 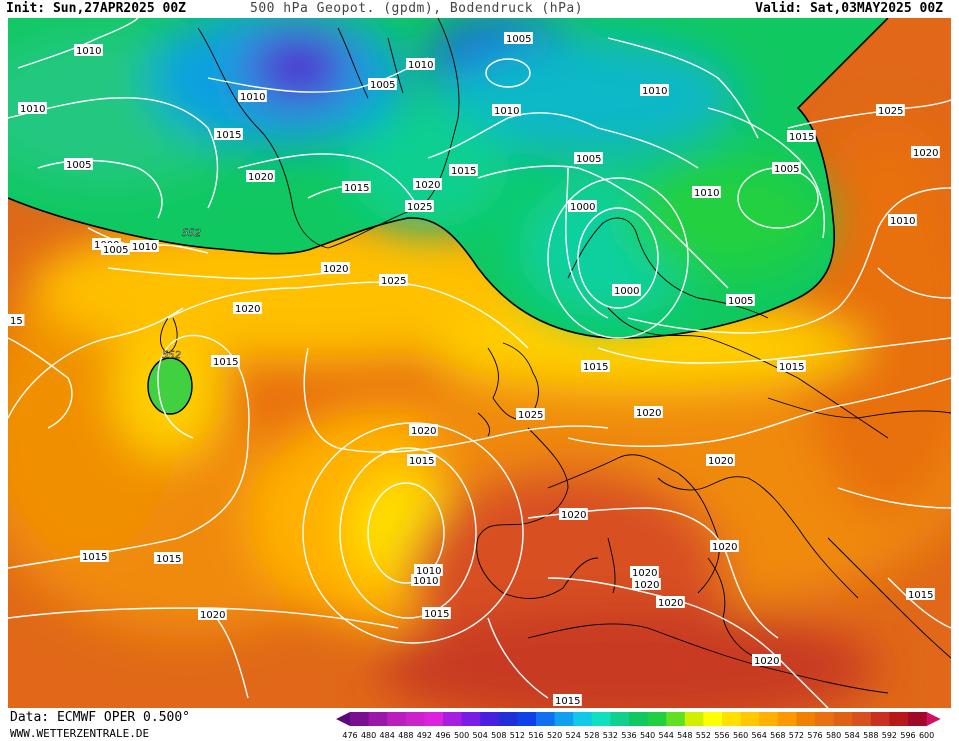 I want to click on legend-tick-label: 564, so click(x=759, y=735).